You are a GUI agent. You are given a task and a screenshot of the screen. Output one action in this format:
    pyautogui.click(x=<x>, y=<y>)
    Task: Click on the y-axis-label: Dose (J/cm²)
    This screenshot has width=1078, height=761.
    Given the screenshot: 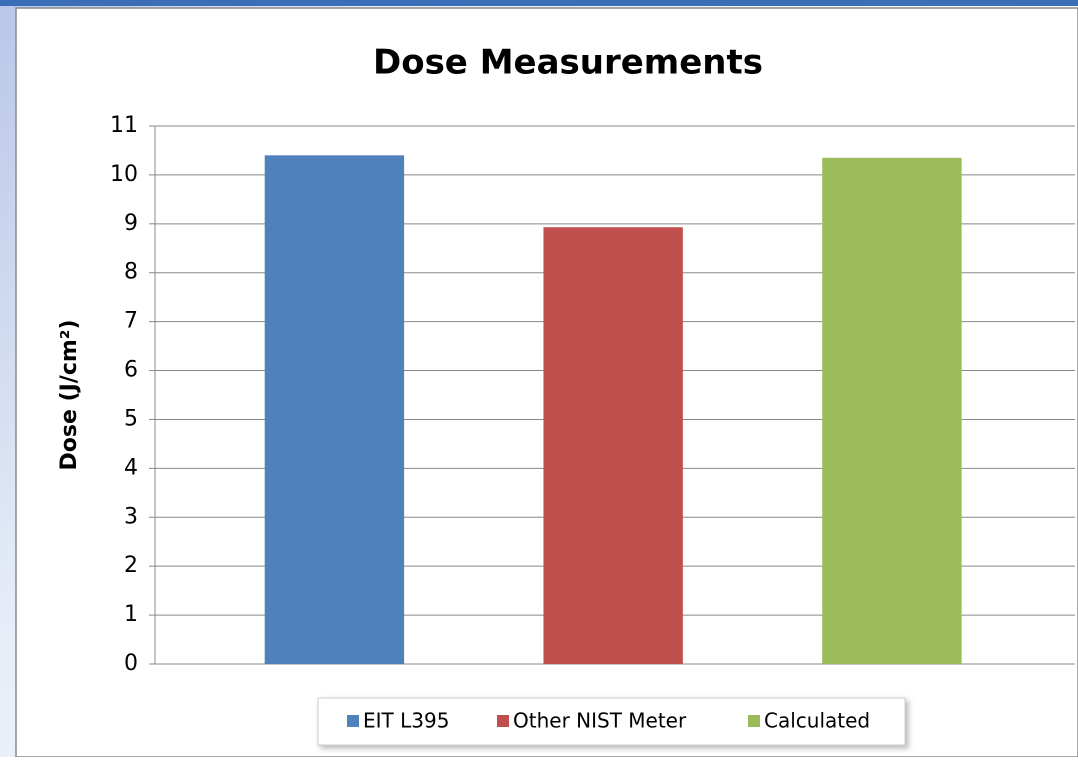 What is the action you would take?
    pyautogui.click(x=69, y=395)
    